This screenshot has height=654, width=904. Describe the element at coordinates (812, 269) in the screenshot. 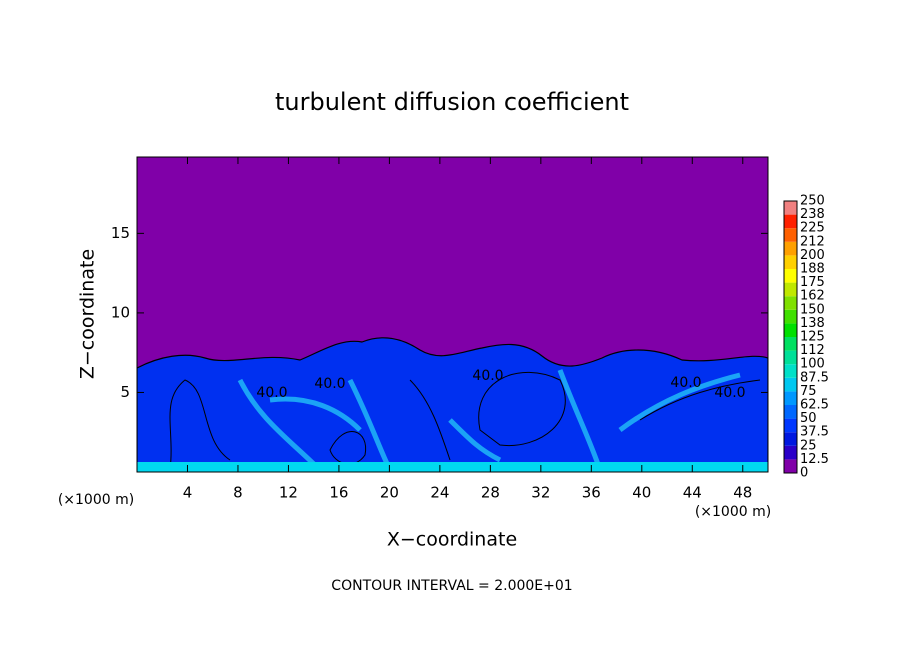

I see `colorbar-label: 188` at that location.